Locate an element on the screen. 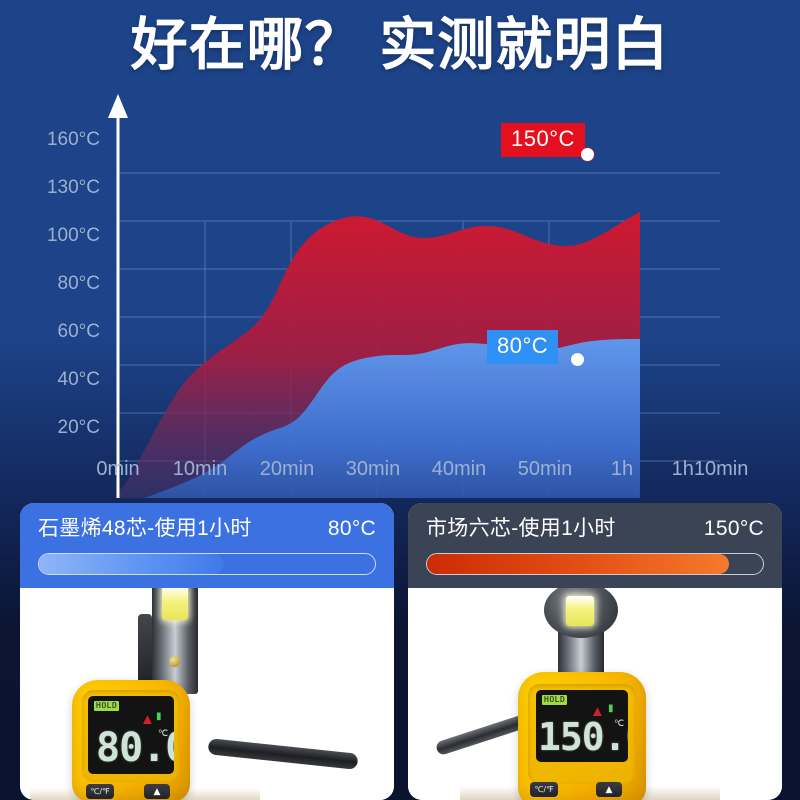 The image size is (800, 800). y-axis-ticks: 160°C 130°C 100°C 80°C 60°C 40°C 20°C is located at coordinates (50, 293).